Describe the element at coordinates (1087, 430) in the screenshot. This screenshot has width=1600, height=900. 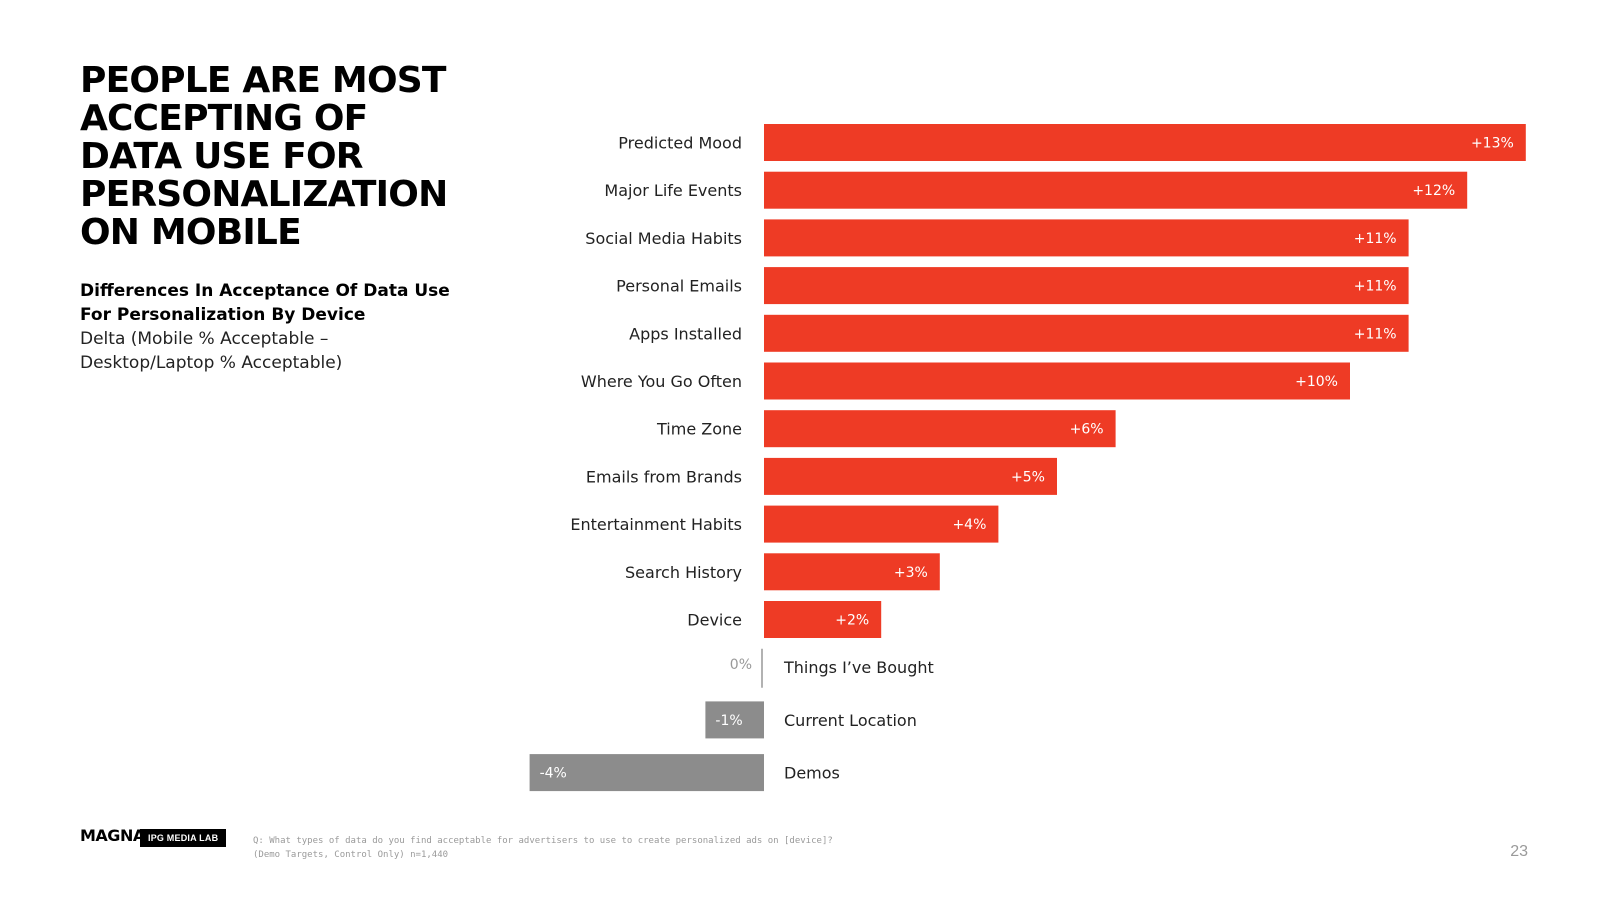
I see `data-label-time-zone: +6%` at that location.